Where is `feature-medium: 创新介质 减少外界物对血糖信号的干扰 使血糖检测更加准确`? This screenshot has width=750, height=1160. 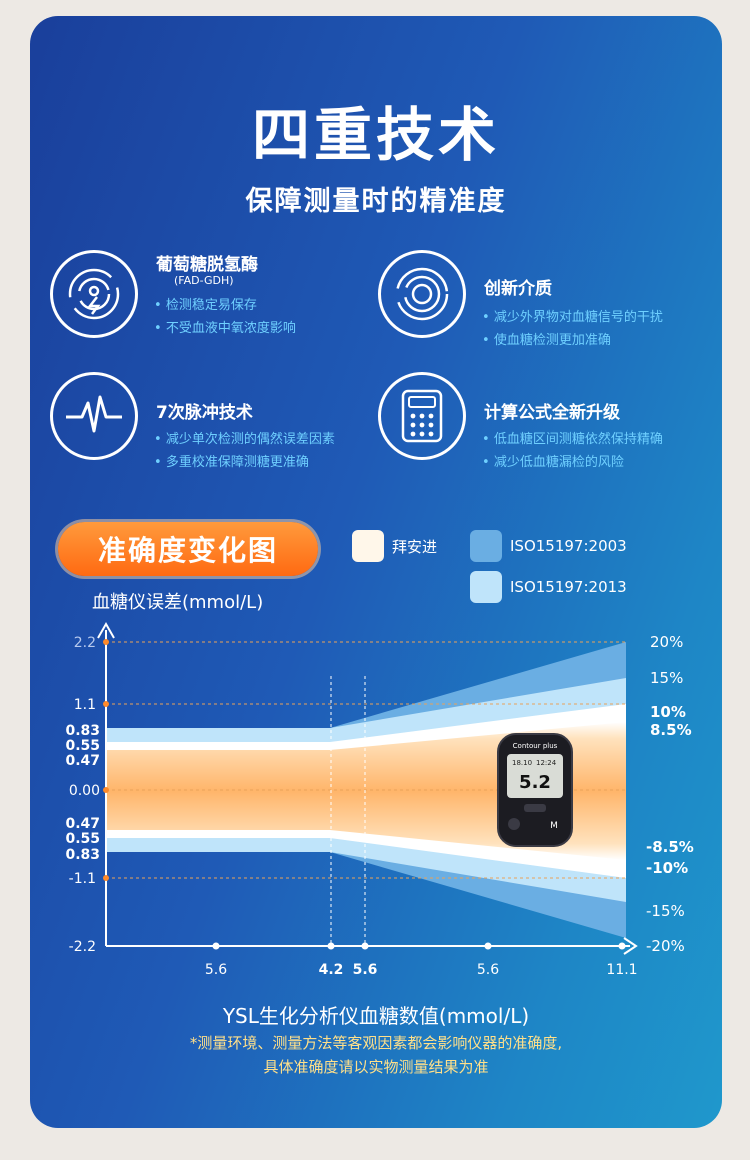
feature-medium: 创新介质 减少外界物对血糖信号的干扰 使血糖检测更加准确 is located at coordinates (548, 299).